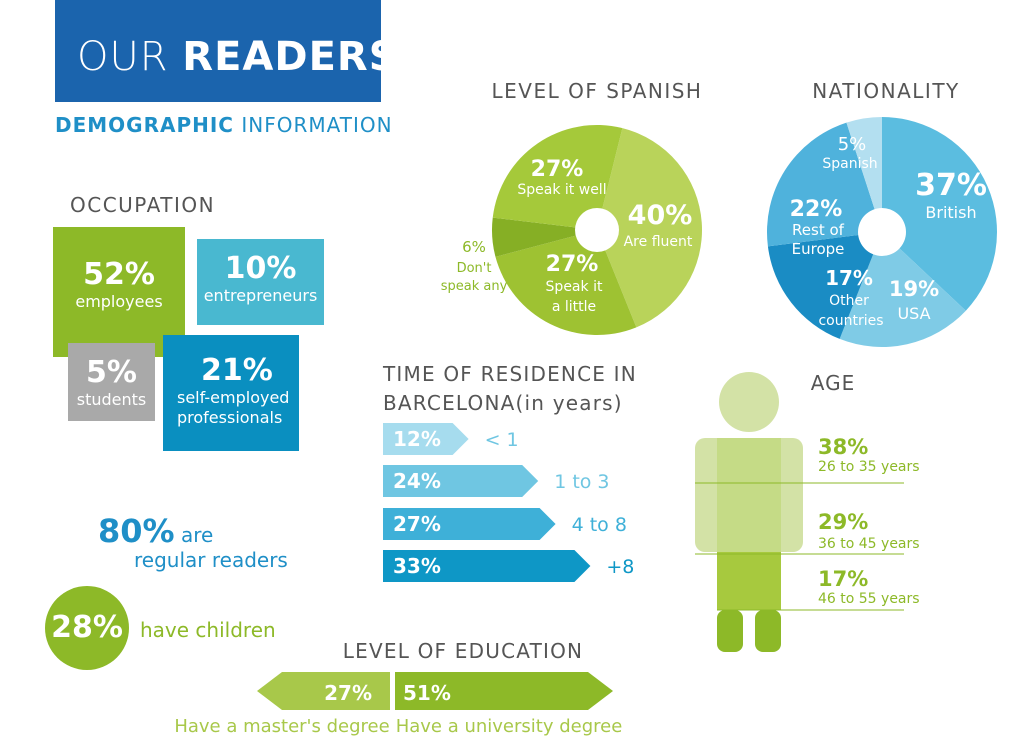 The height and width of the screenshot is (752, 1022). Describe the element at coordinates (833, 383) in the screenshot. I see `age-title: AGE` at that location.